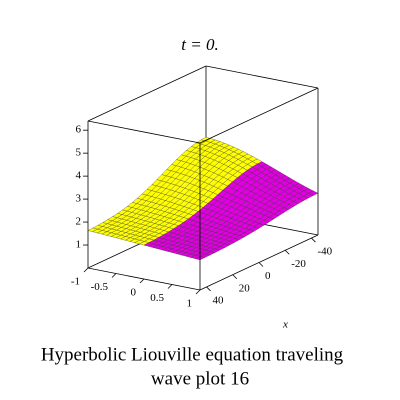  What do you see at coordinates (192, 354) in the screenshot?
I see `caption-line: Hyperbolic Liouville equation traveling` at bounding box center [192, 354].